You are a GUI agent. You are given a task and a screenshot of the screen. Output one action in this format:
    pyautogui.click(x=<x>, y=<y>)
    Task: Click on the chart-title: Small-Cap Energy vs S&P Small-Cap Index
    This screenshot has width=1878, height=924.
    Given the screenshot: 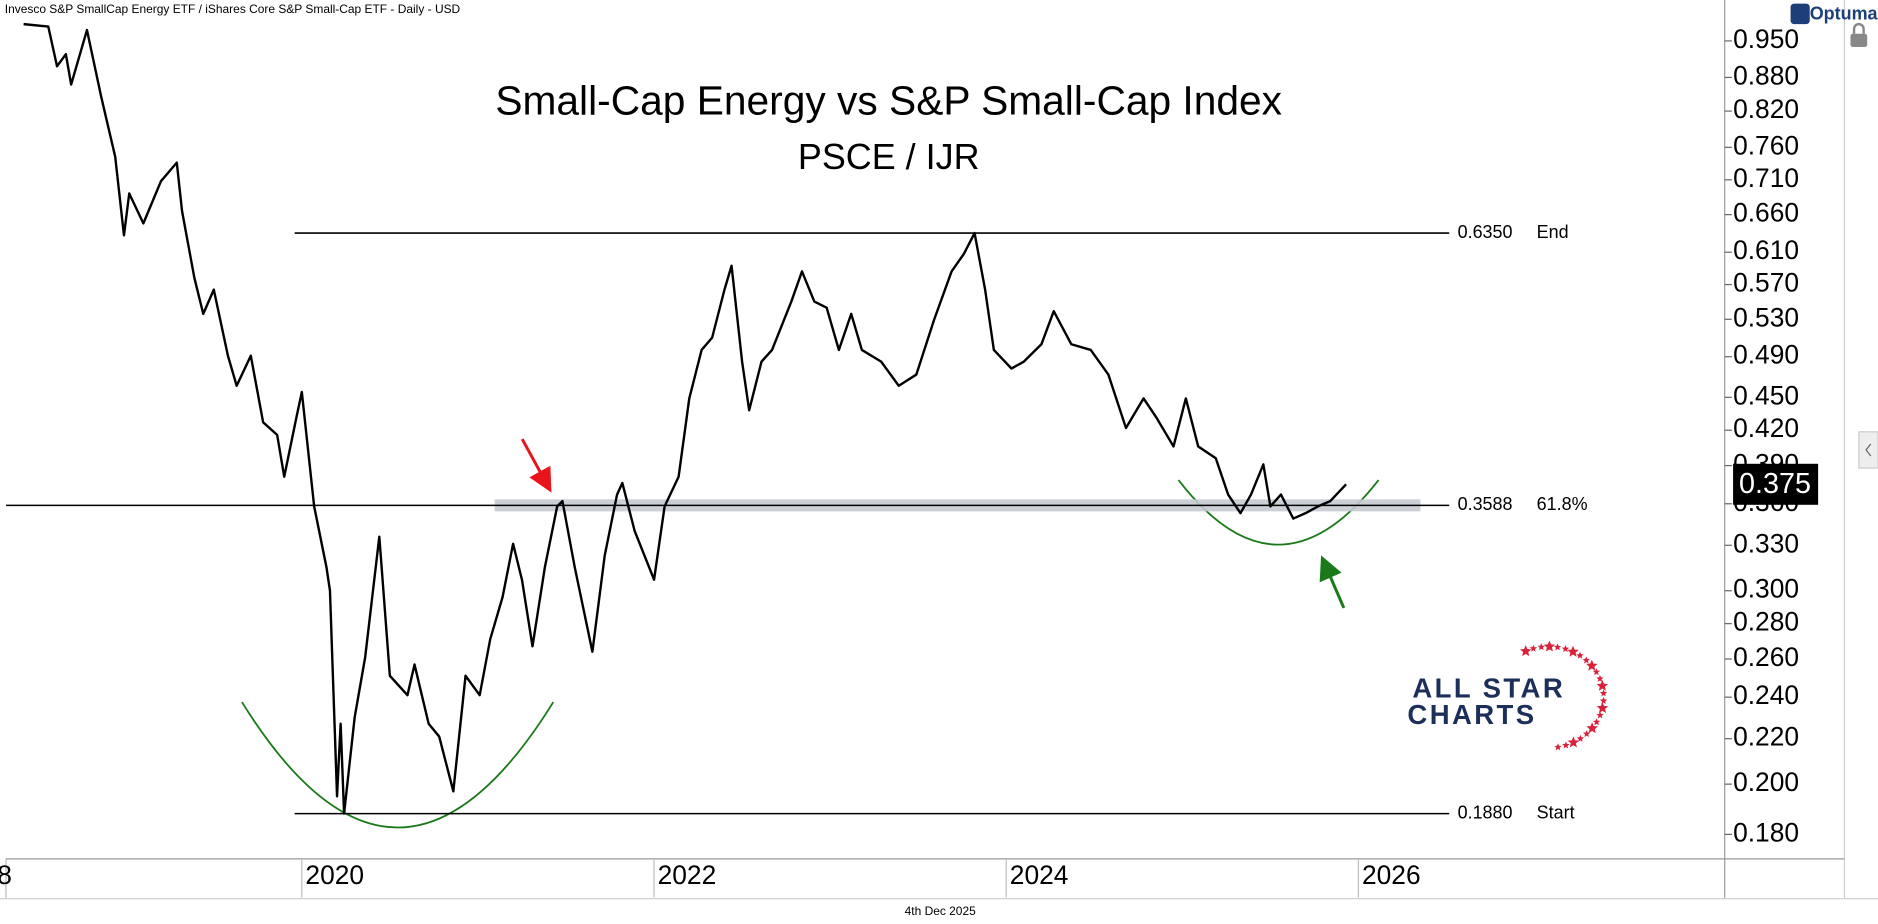 What is the action you would take?
    pyautogui.click(x=888, y=100)
    